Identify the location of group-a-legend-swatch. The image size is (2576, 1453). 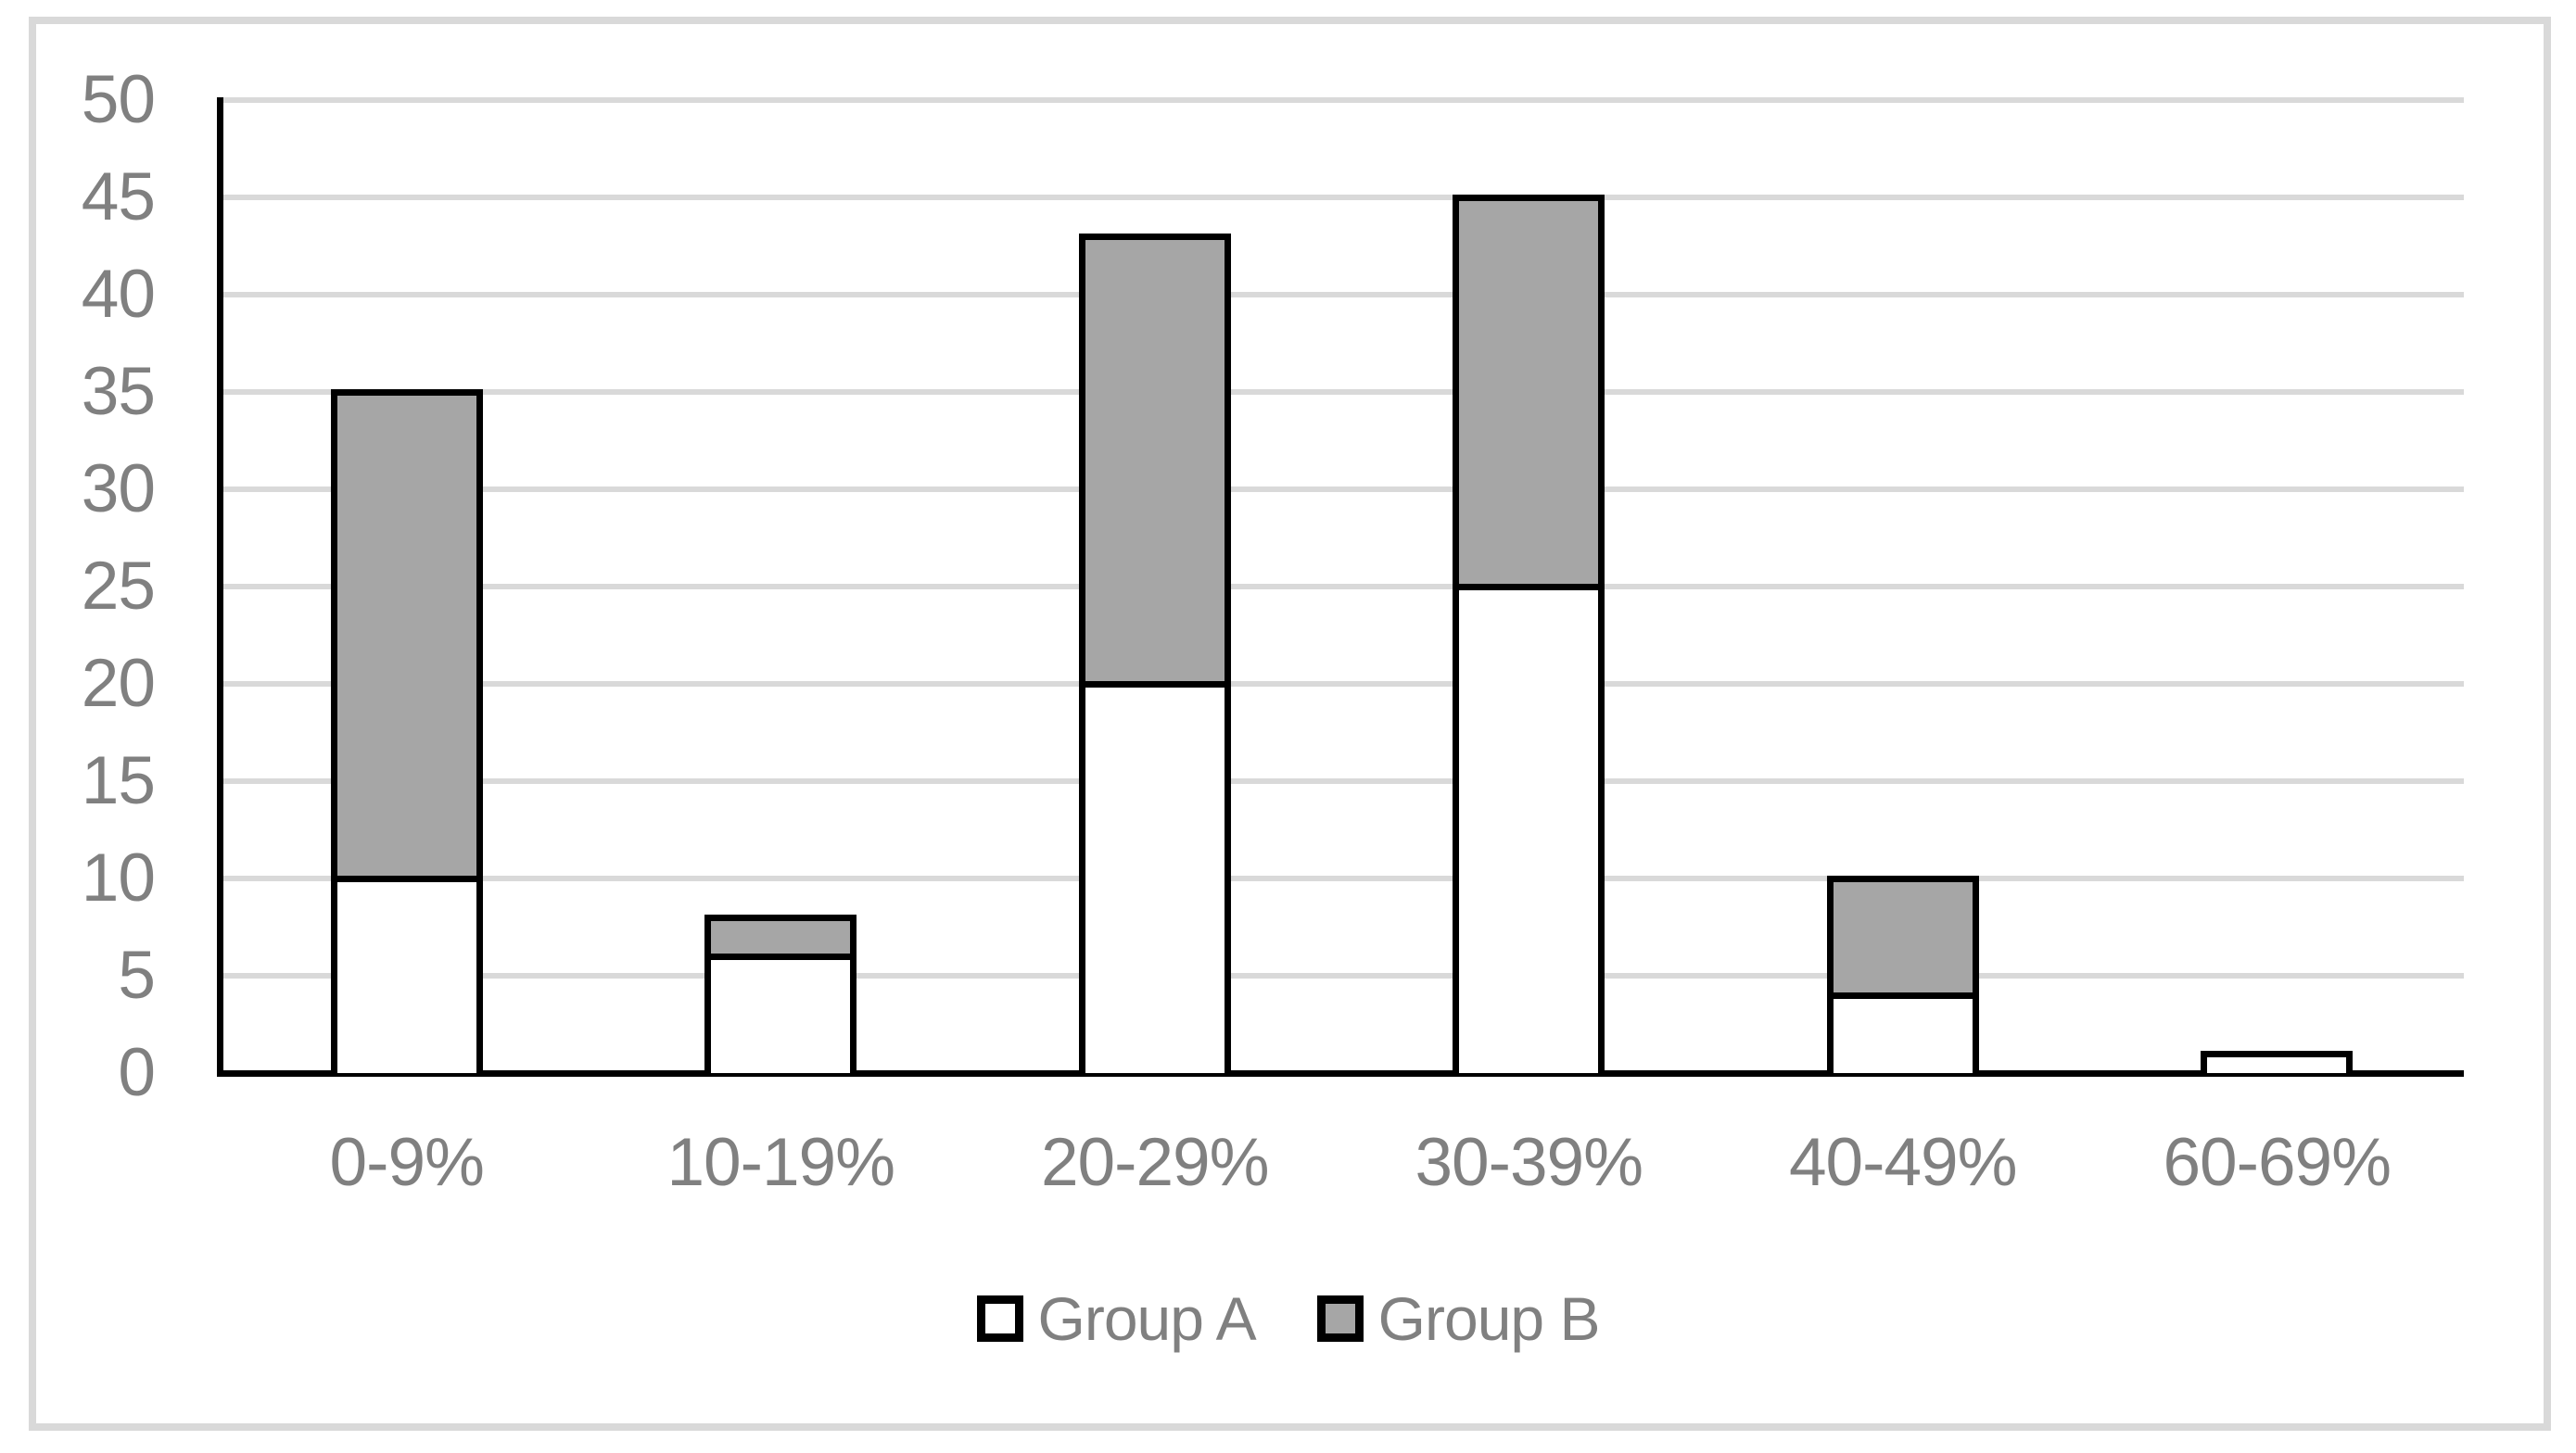
(999, 1318).